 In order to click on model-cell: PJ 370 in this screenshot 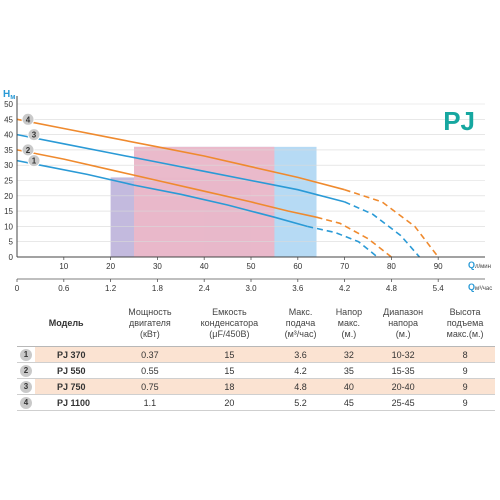, I will do `click(75, 354)`.